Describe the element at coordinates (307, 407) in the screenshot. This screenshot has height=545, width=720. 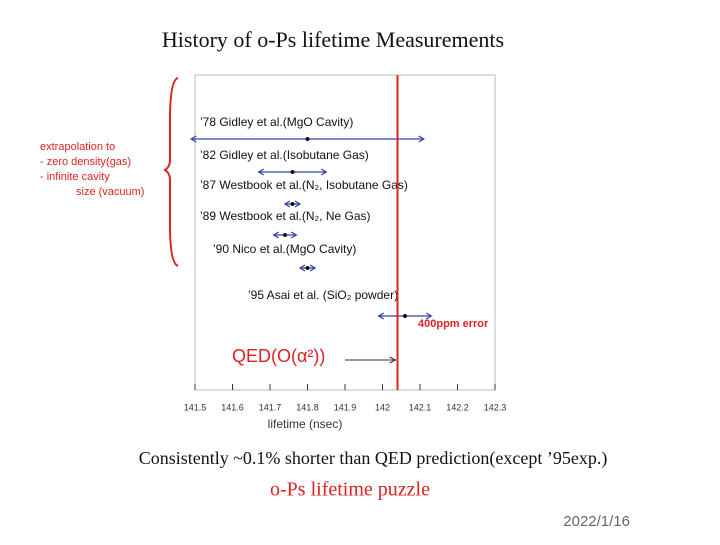
I see `x-tick-label: 141.8` at that location.